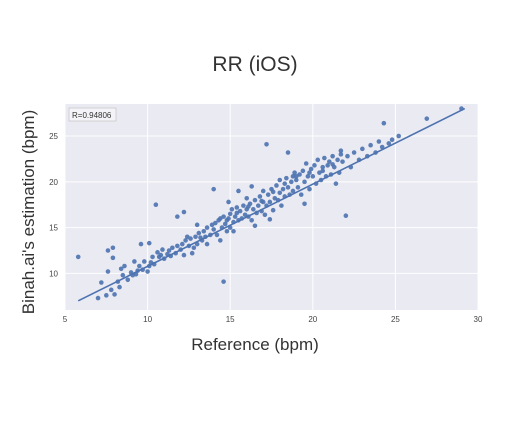  Describe the element at coordinates (53, 228) in the screenshot. I see `y-tick-label: 15` at that location.